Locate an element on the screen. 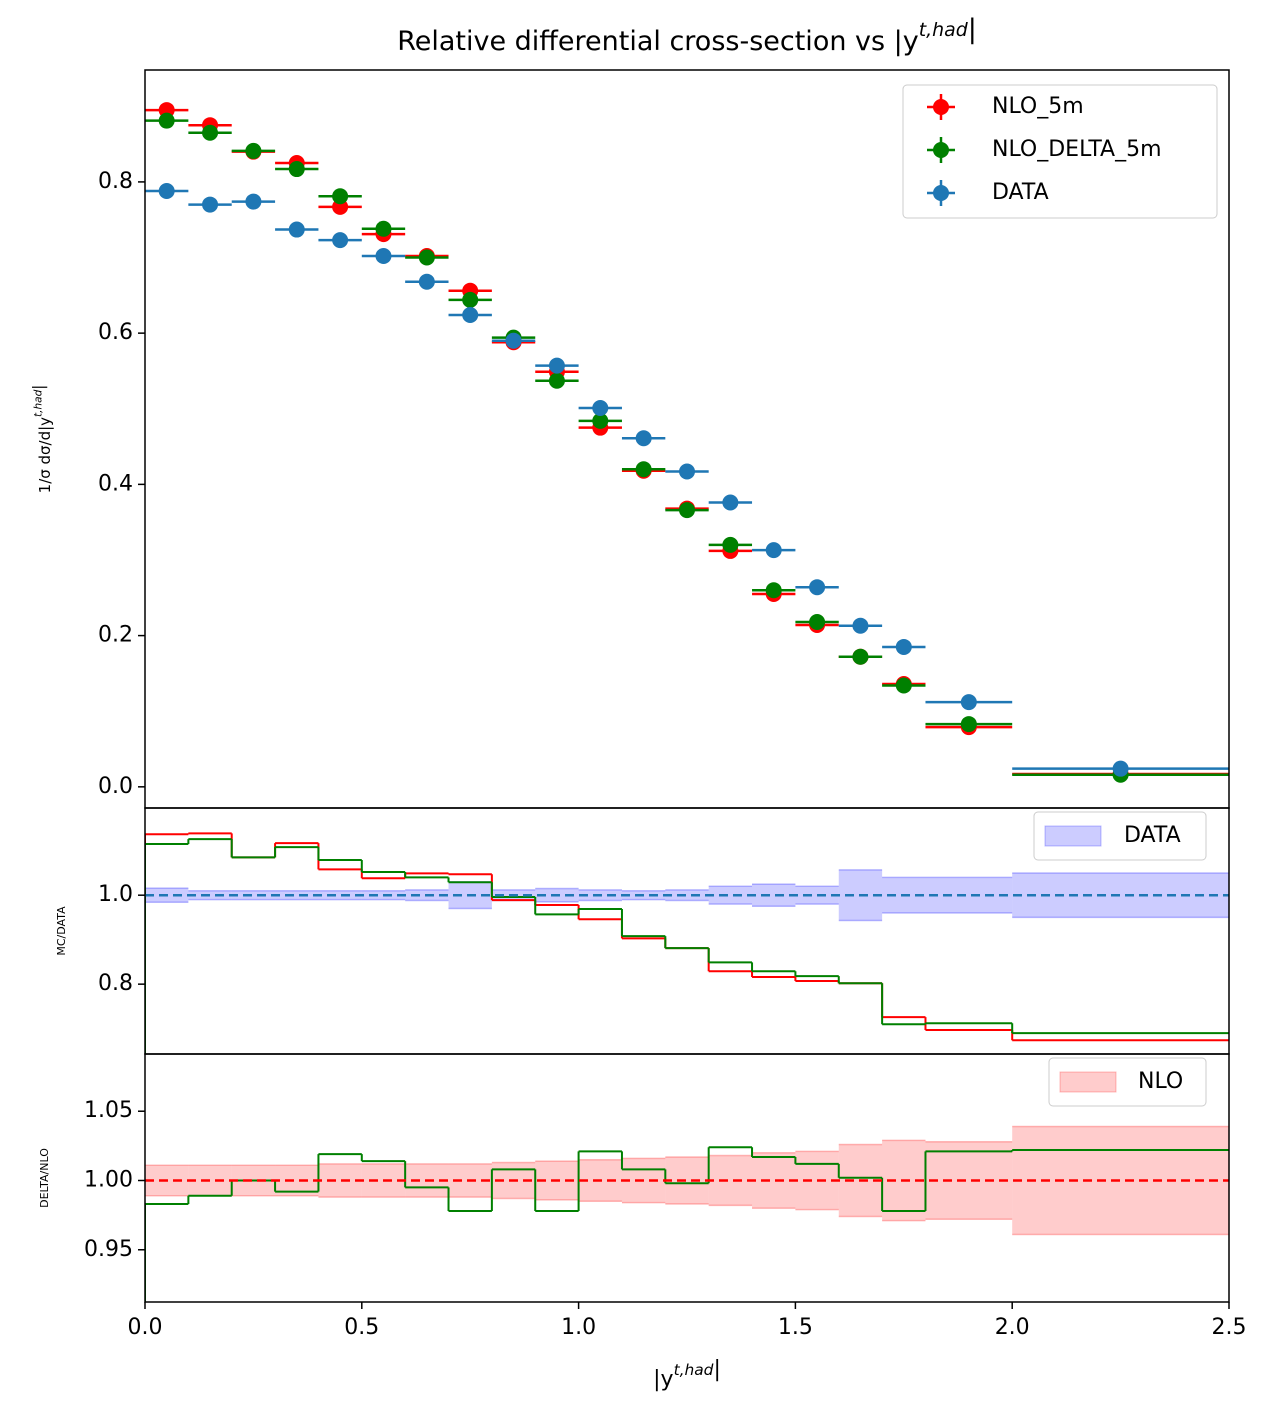  x-tick-label: 0.5 is located at coordinates (361, 1327).